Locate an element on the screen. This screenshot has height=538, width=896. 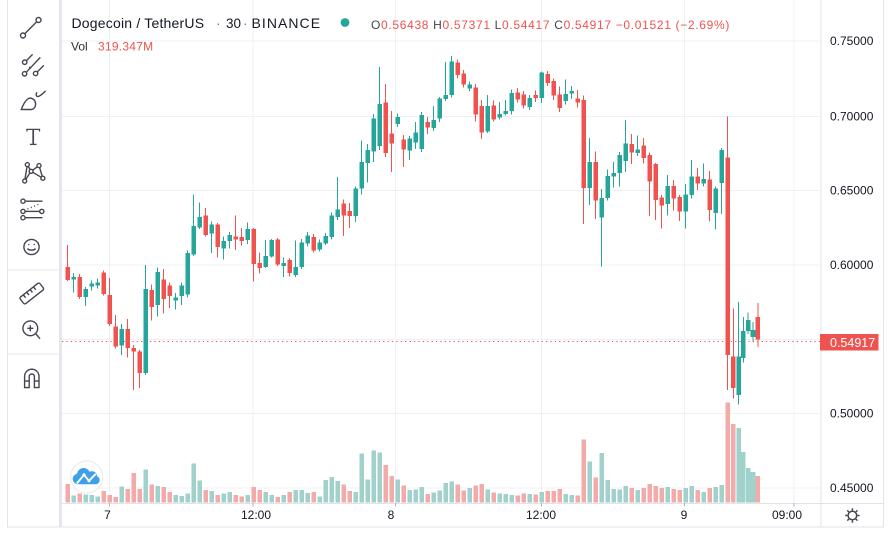
svg-text: 0.65000 is located at coordinates (852, 191).